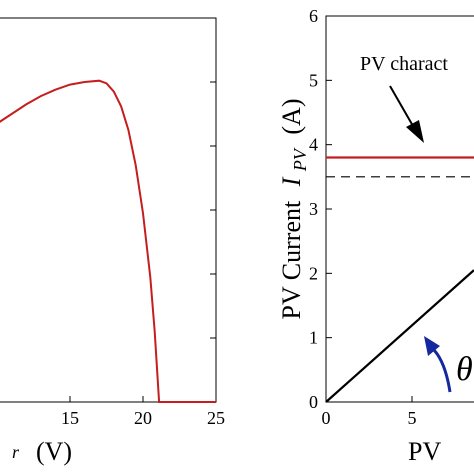 Image resolution: width=474 pixels, height=474 pixels. Describe the element at coordinates (313, 402) in the screenshot. I see `right-y-tick-label: 0` at that location.